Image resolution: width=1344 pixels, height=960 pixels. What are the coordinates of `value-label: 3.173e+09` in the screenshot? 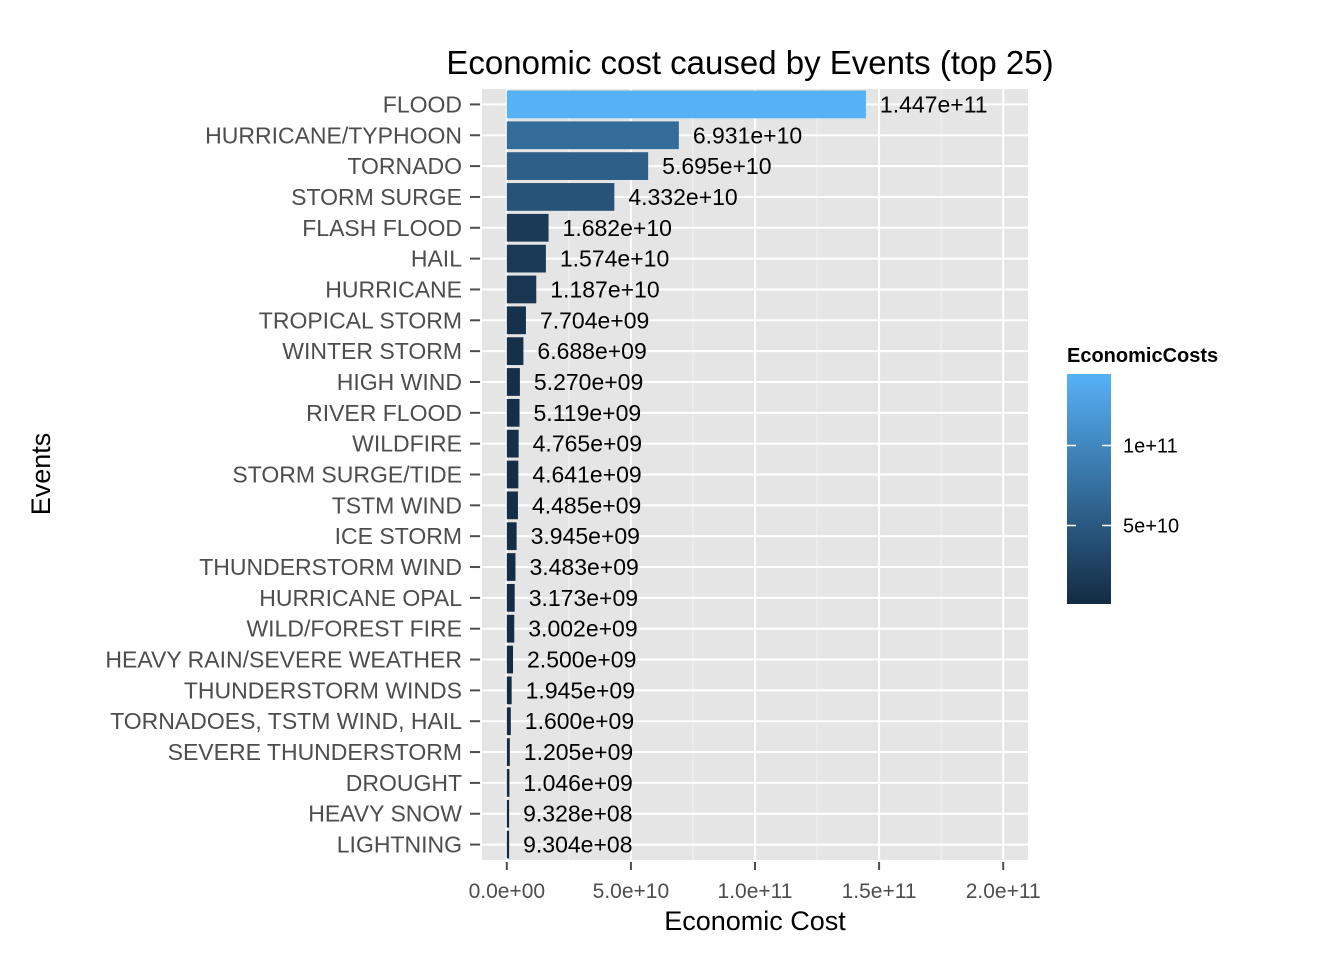 It's located at (583, 598).